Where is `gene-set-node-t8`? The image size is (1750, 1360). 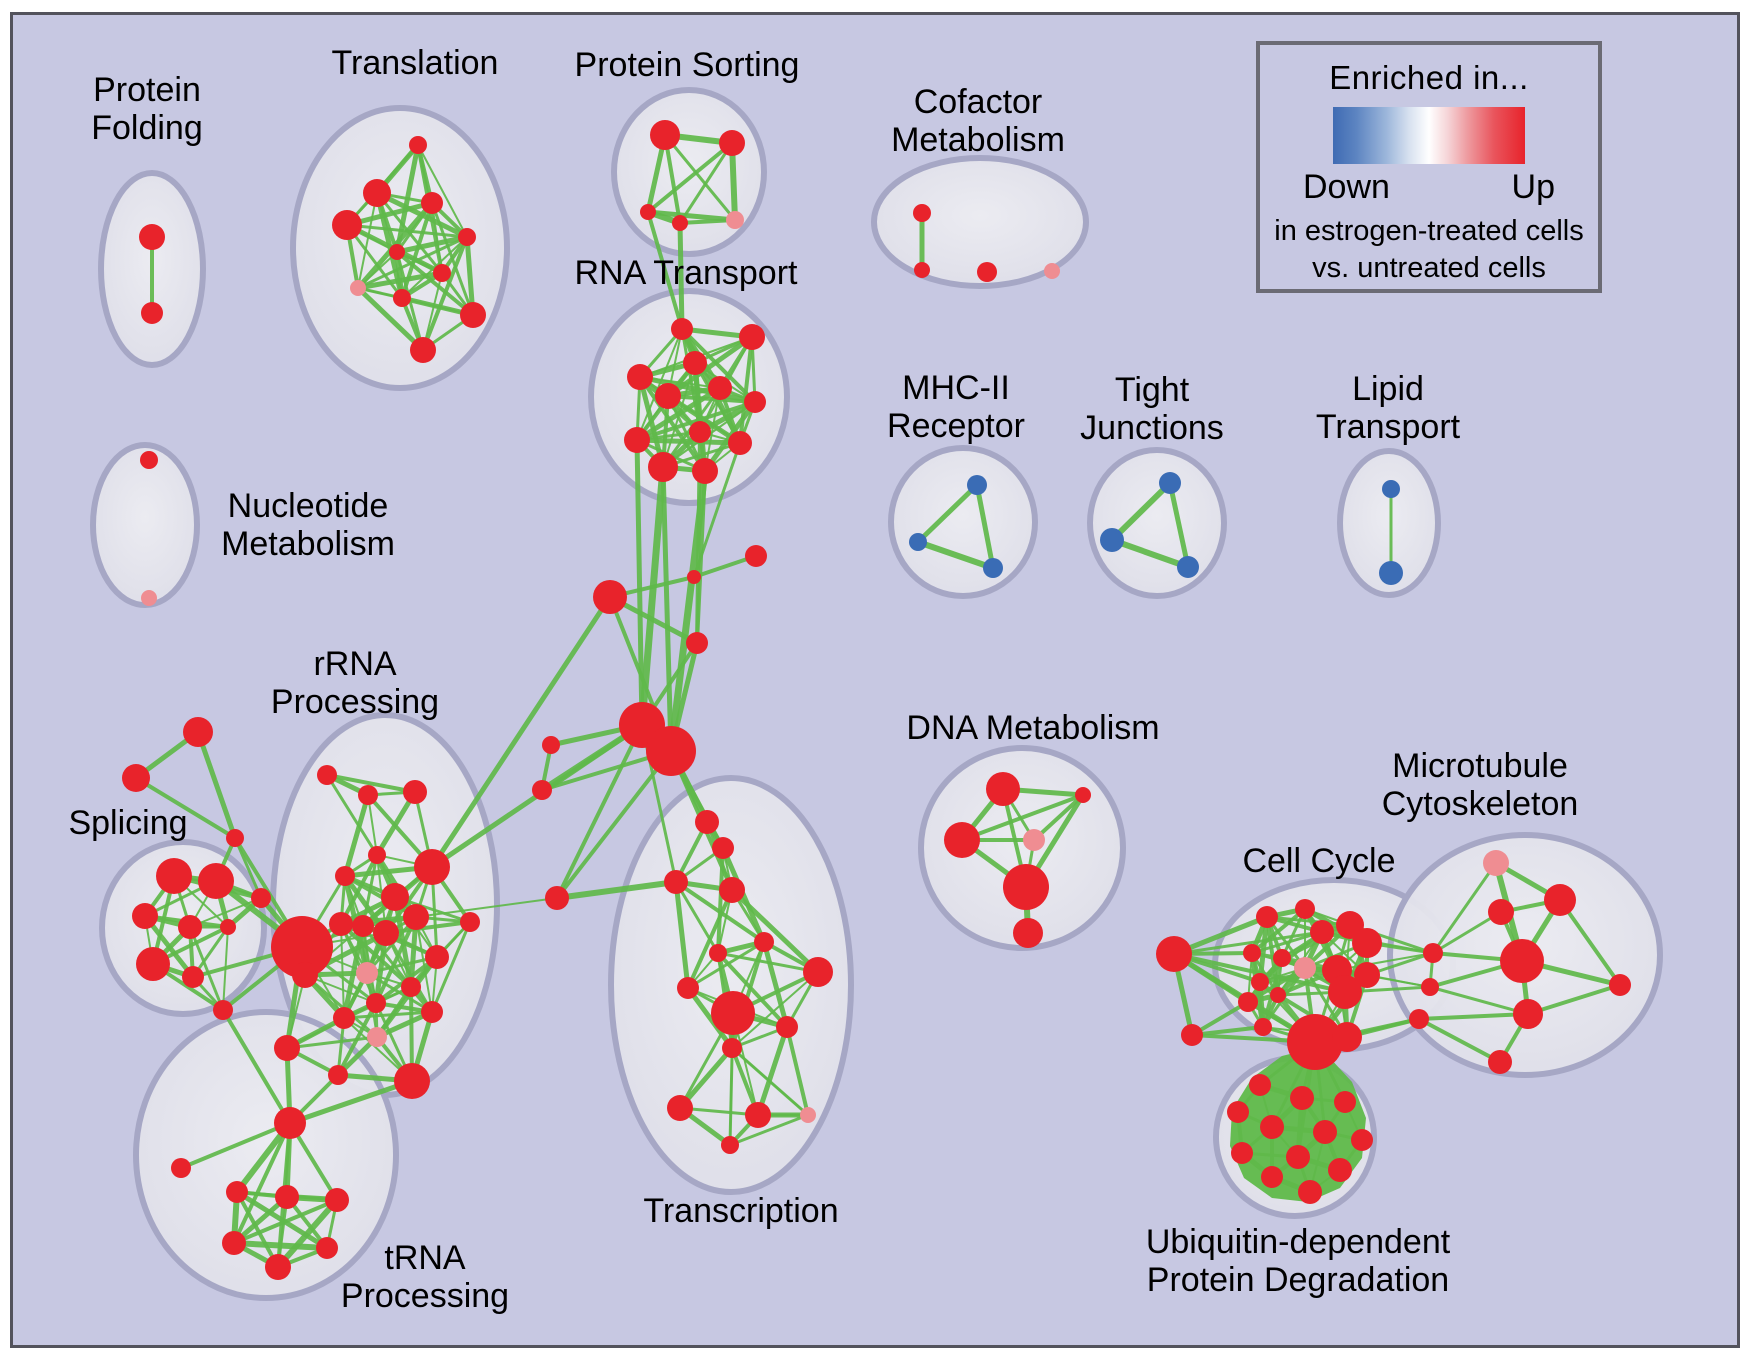 gene-set-node-t8 is located at coordinates (358, 288).